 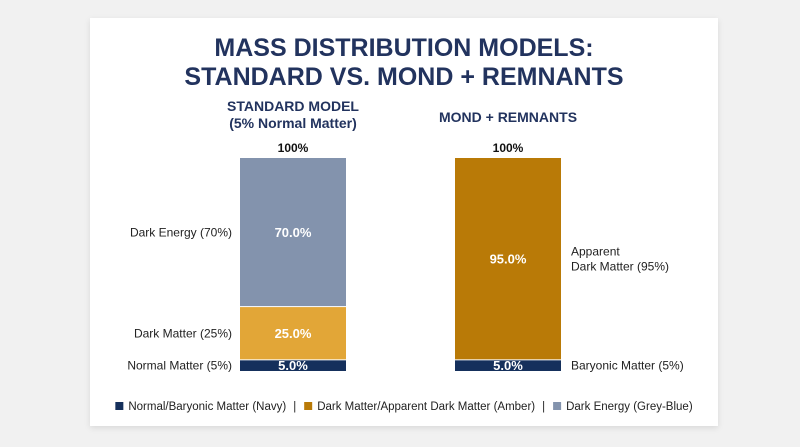 What do you see at coordinates (293, 123) in the screenshot?
I see `bar-title-line: (5% Normal Matter)` at bounding box center [293, 123].